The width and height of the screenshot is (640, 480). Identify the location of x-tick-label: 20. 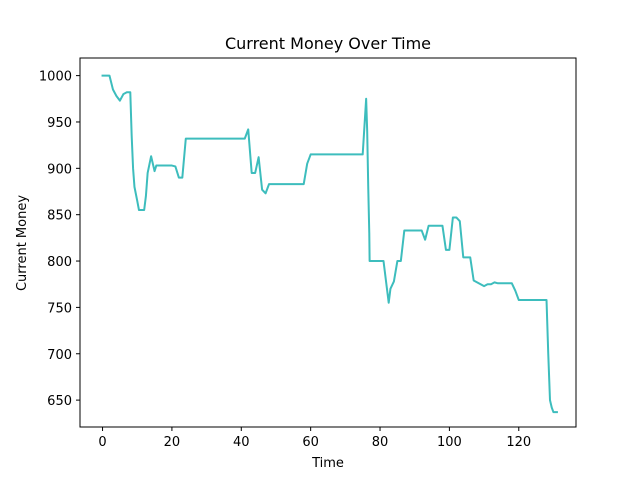
(172, 442).